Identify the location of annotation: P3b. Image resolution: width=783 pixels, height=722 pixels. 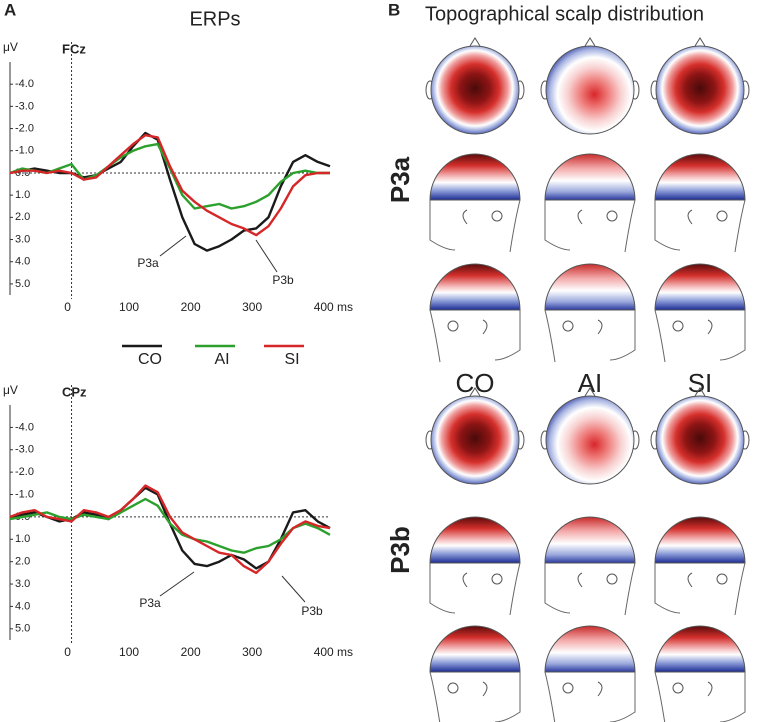
(283, 280).